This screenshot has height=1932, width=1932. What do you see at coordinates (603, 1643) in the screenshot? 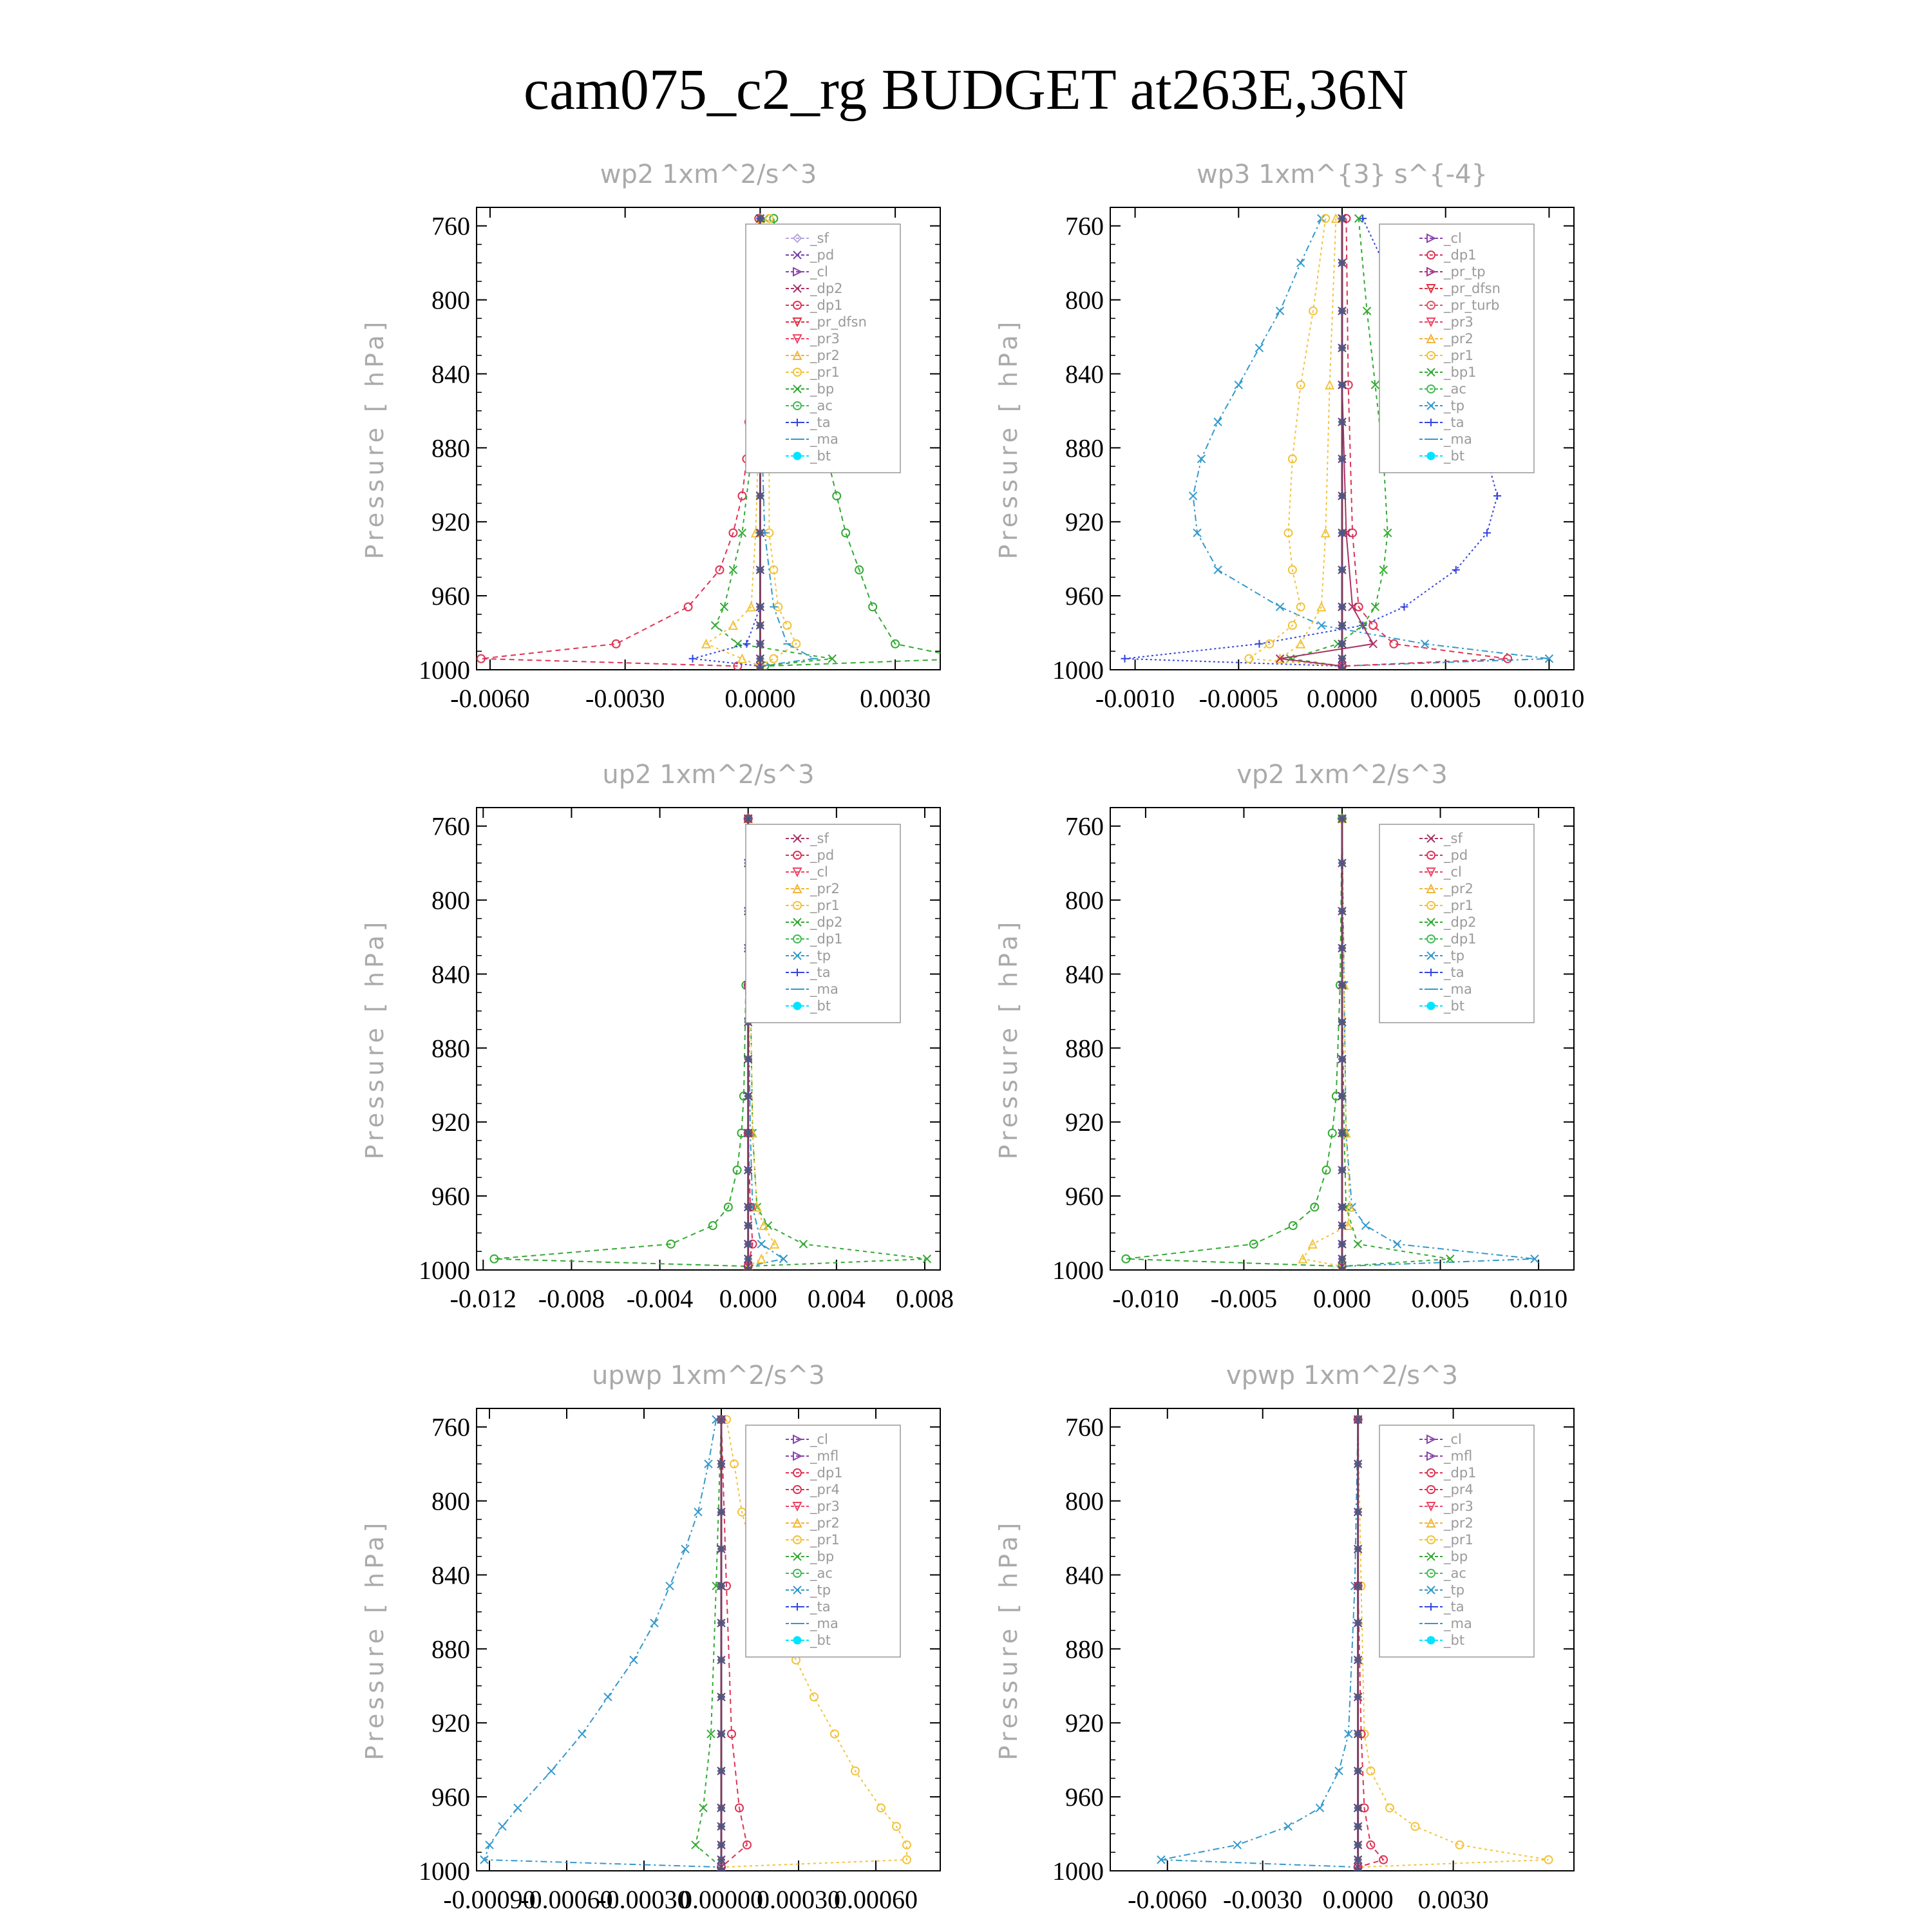
I see `series-line-_tp` at bounding box center [603, 1643].